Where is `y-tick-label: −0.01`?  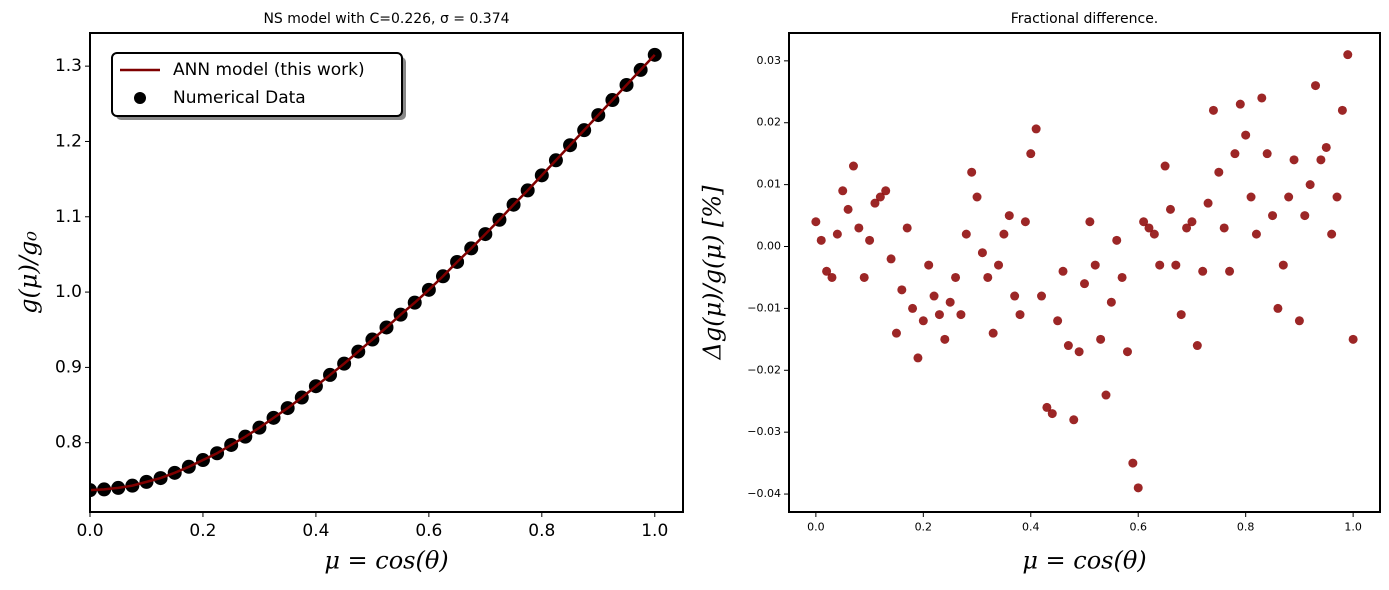 y-tick-label: −0.01 is located at coordinates (764, 307).